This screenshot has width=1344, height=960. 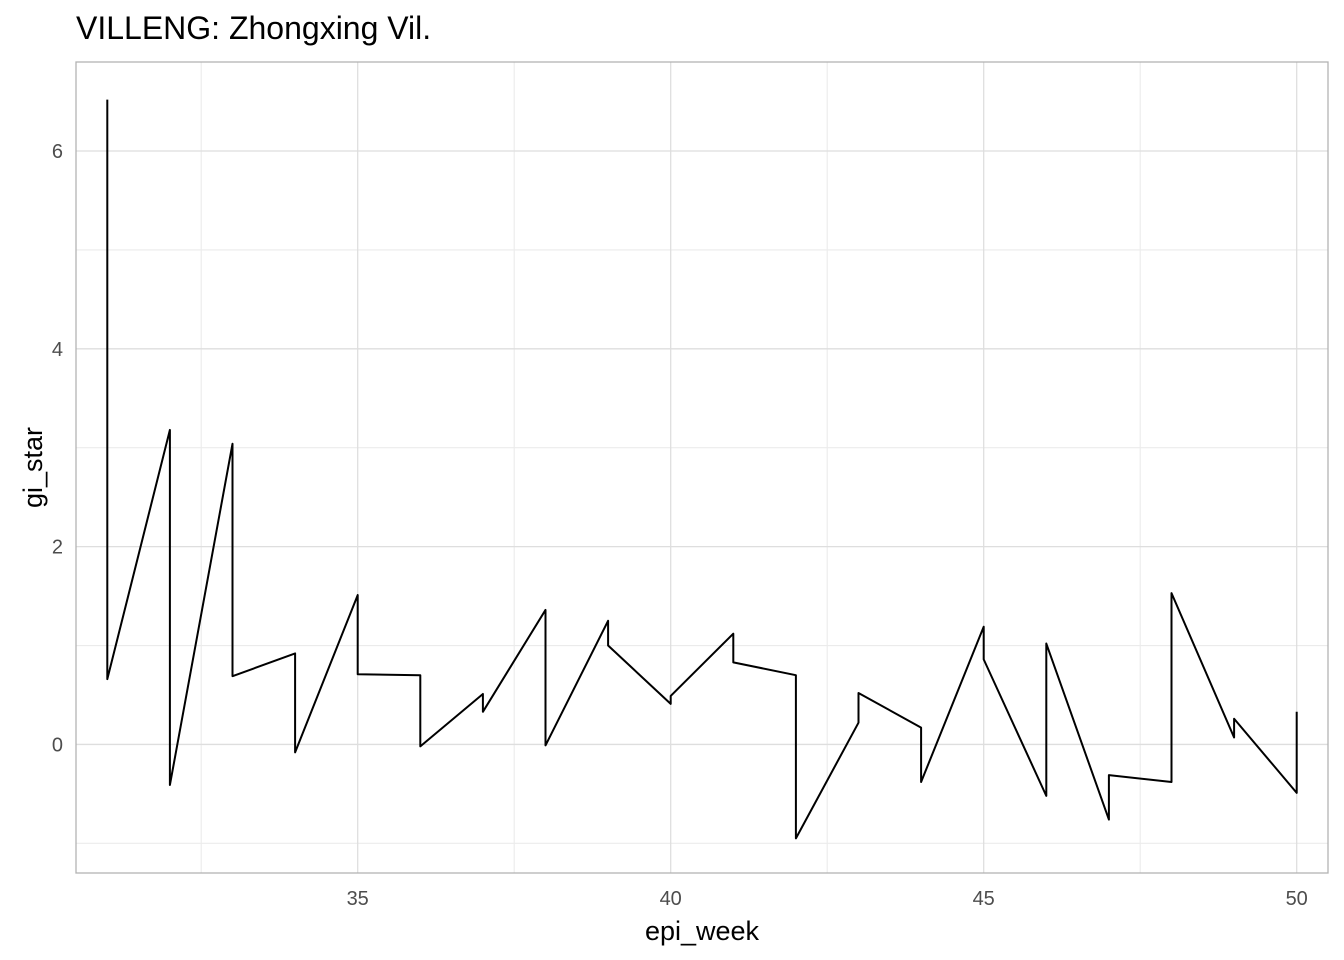 I want to click on x-tick-labels: 35 40 45 50, so click(x=827, y=899).